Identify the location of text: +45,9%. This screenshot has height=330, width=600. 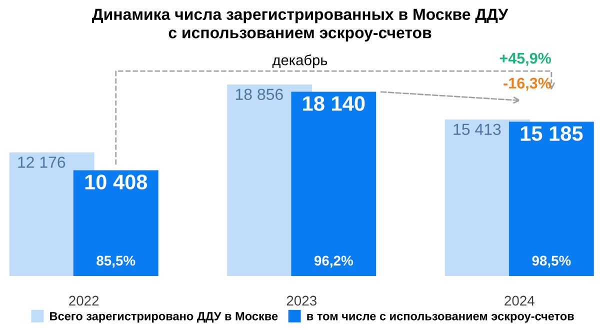
(526, 59).